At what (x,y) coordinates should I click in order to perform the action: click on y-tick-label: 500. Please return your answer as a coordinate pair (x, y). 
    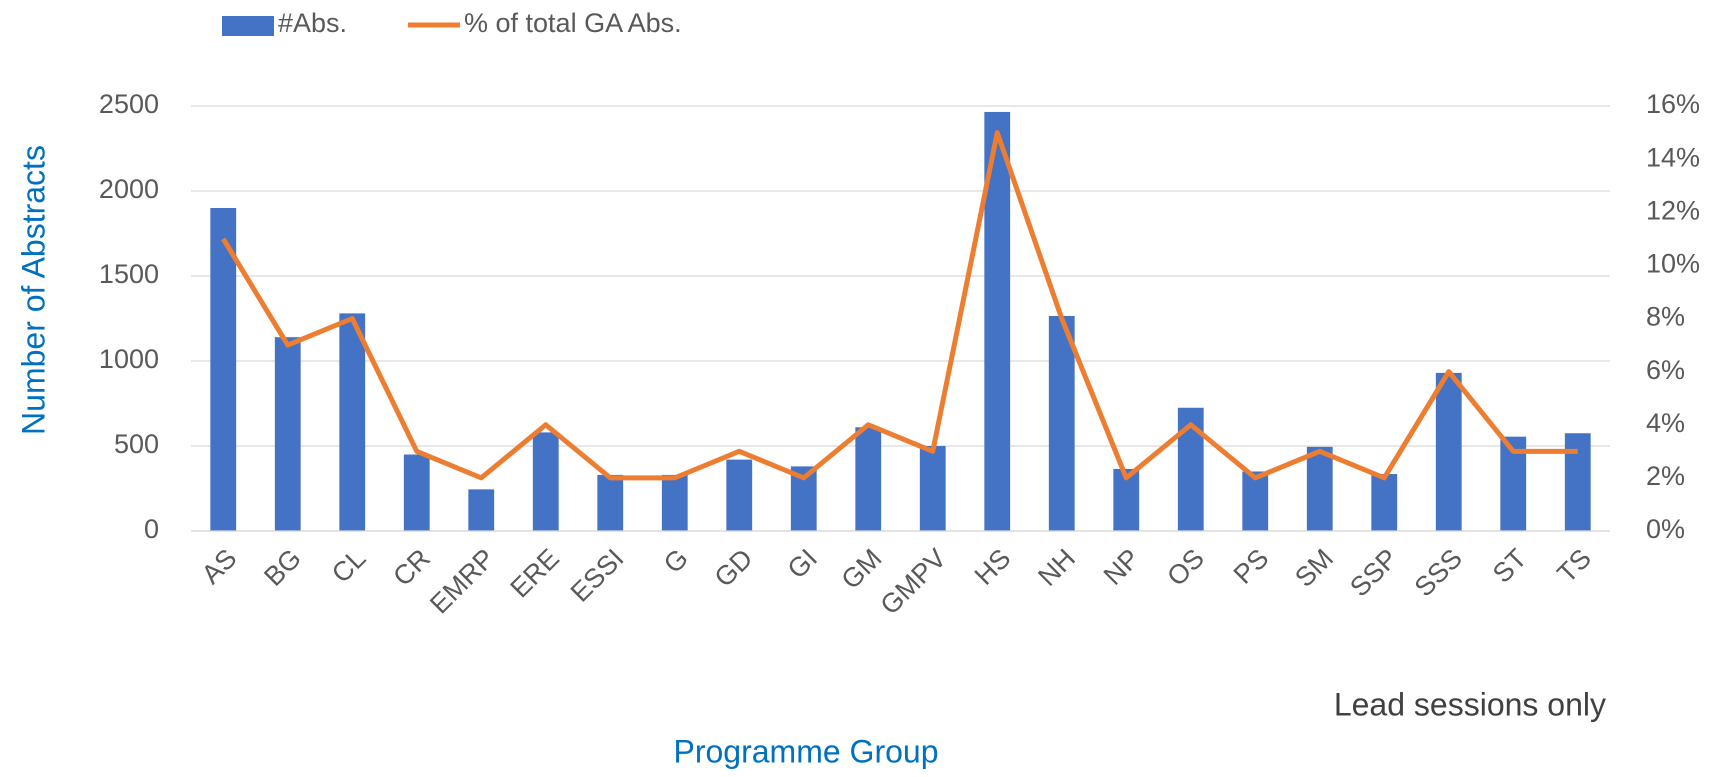
    Looking at the image, I should click on (136, 444).